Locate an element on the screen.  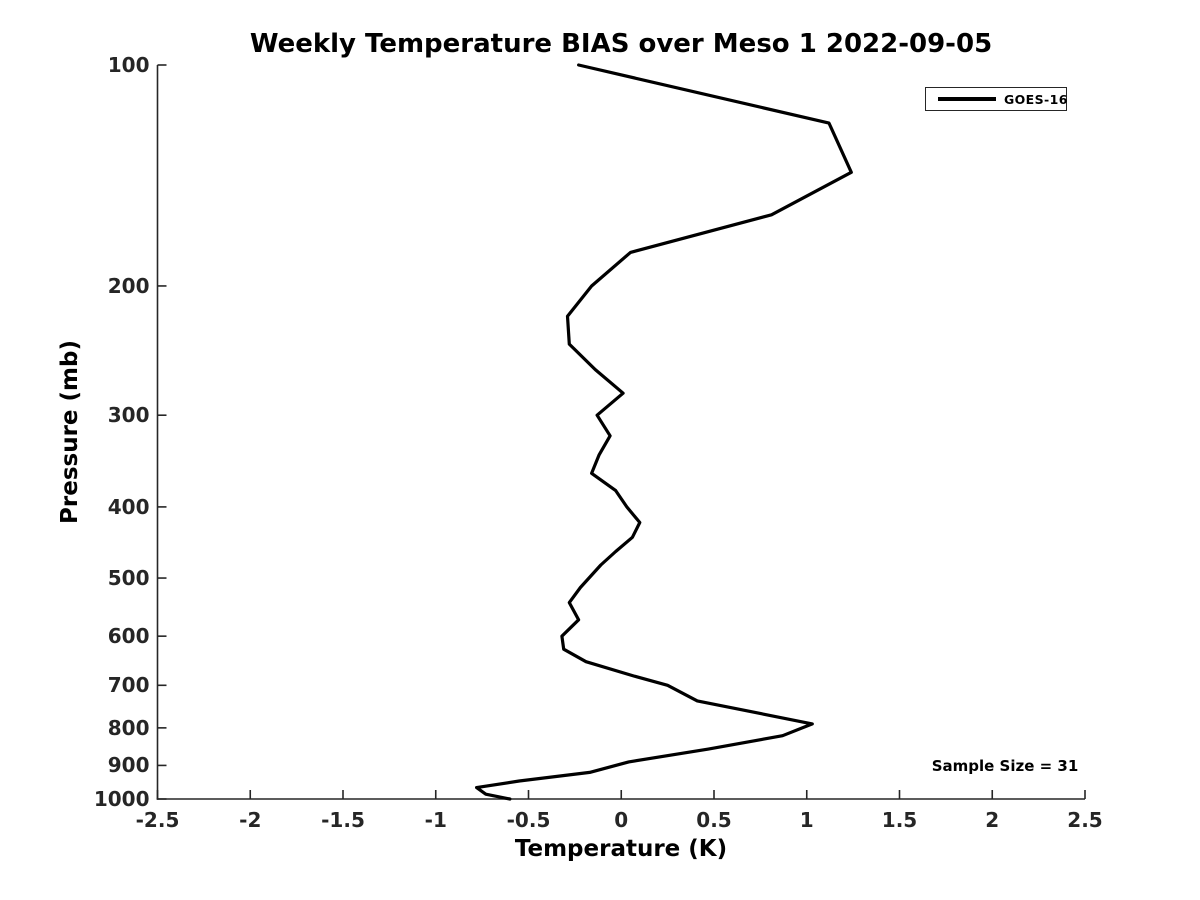
legend-line-sample-icon is located at coordinates (967, 99).